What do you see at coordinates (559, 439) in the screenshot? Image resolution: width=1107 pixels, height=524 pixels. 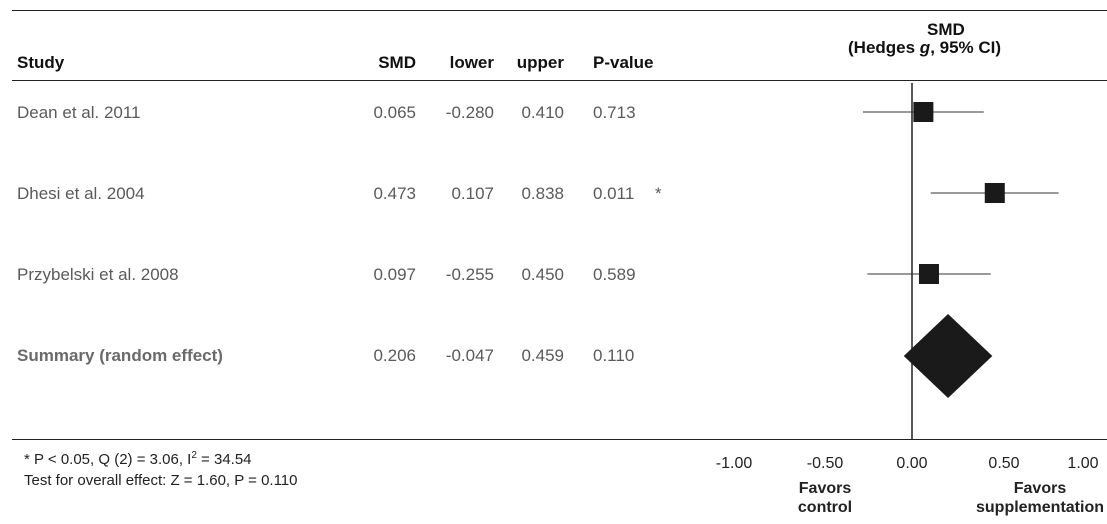 I see `table-bottom-rule` at bounding box center [559, 439].